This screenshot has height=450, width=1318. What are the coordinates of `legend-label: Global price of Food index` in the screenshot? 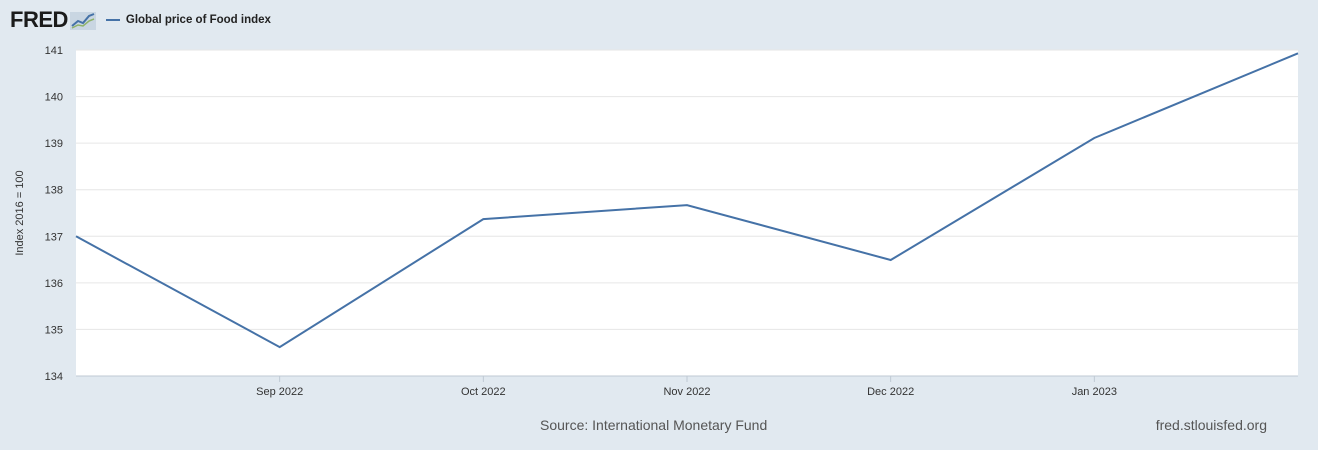 It's located at (198, 20).